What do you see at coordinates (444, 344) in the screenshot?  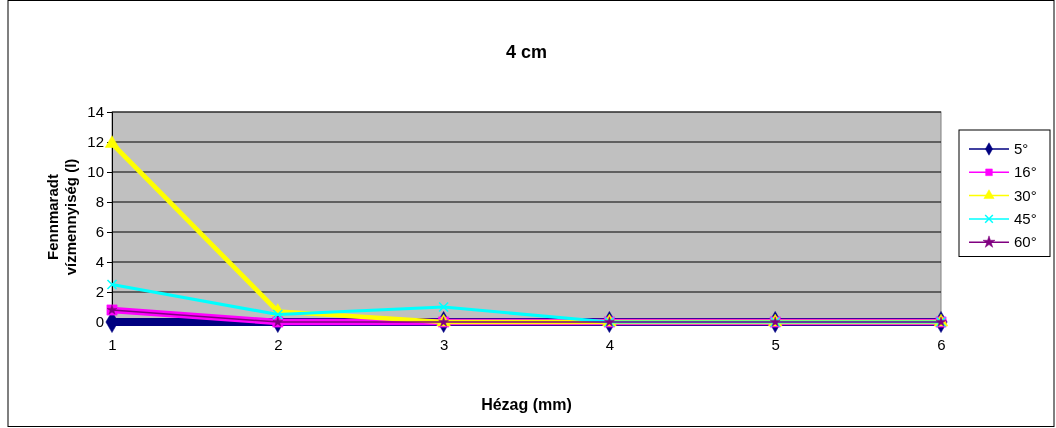 I see `x-tick-label: 3` at bounding box center [444, 344].